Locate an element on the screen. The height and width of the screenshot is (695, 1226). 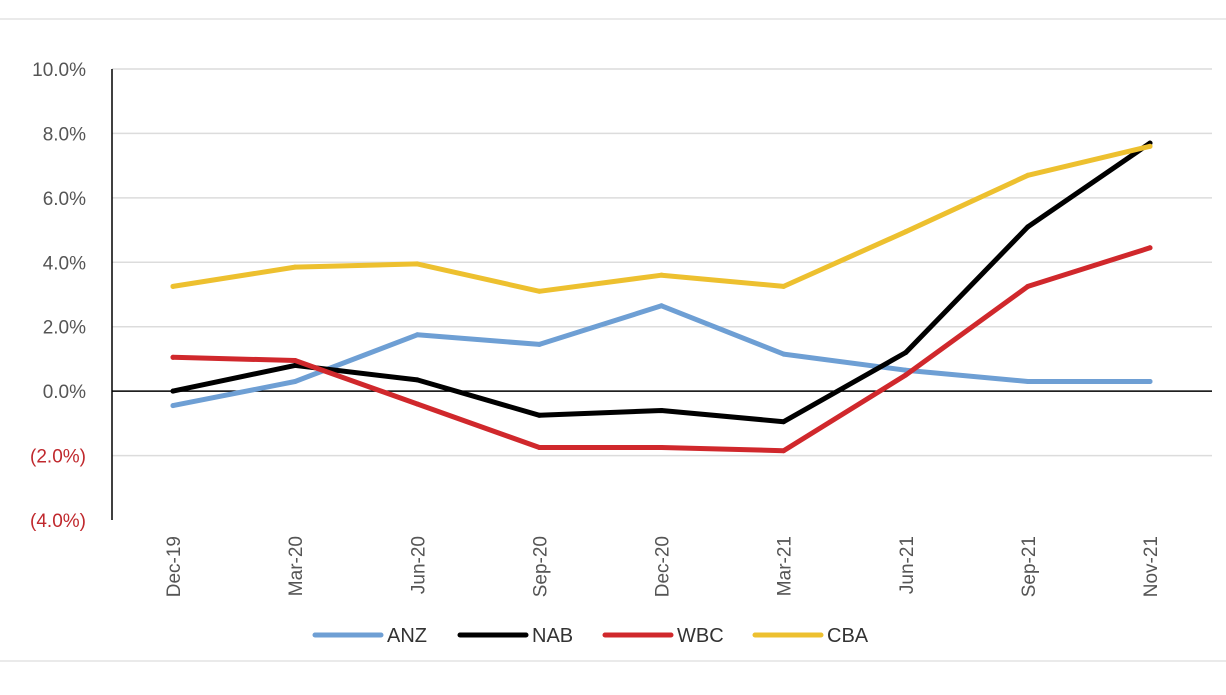
x-tick-label: Dec-19 is located at coordinates (174, 566).